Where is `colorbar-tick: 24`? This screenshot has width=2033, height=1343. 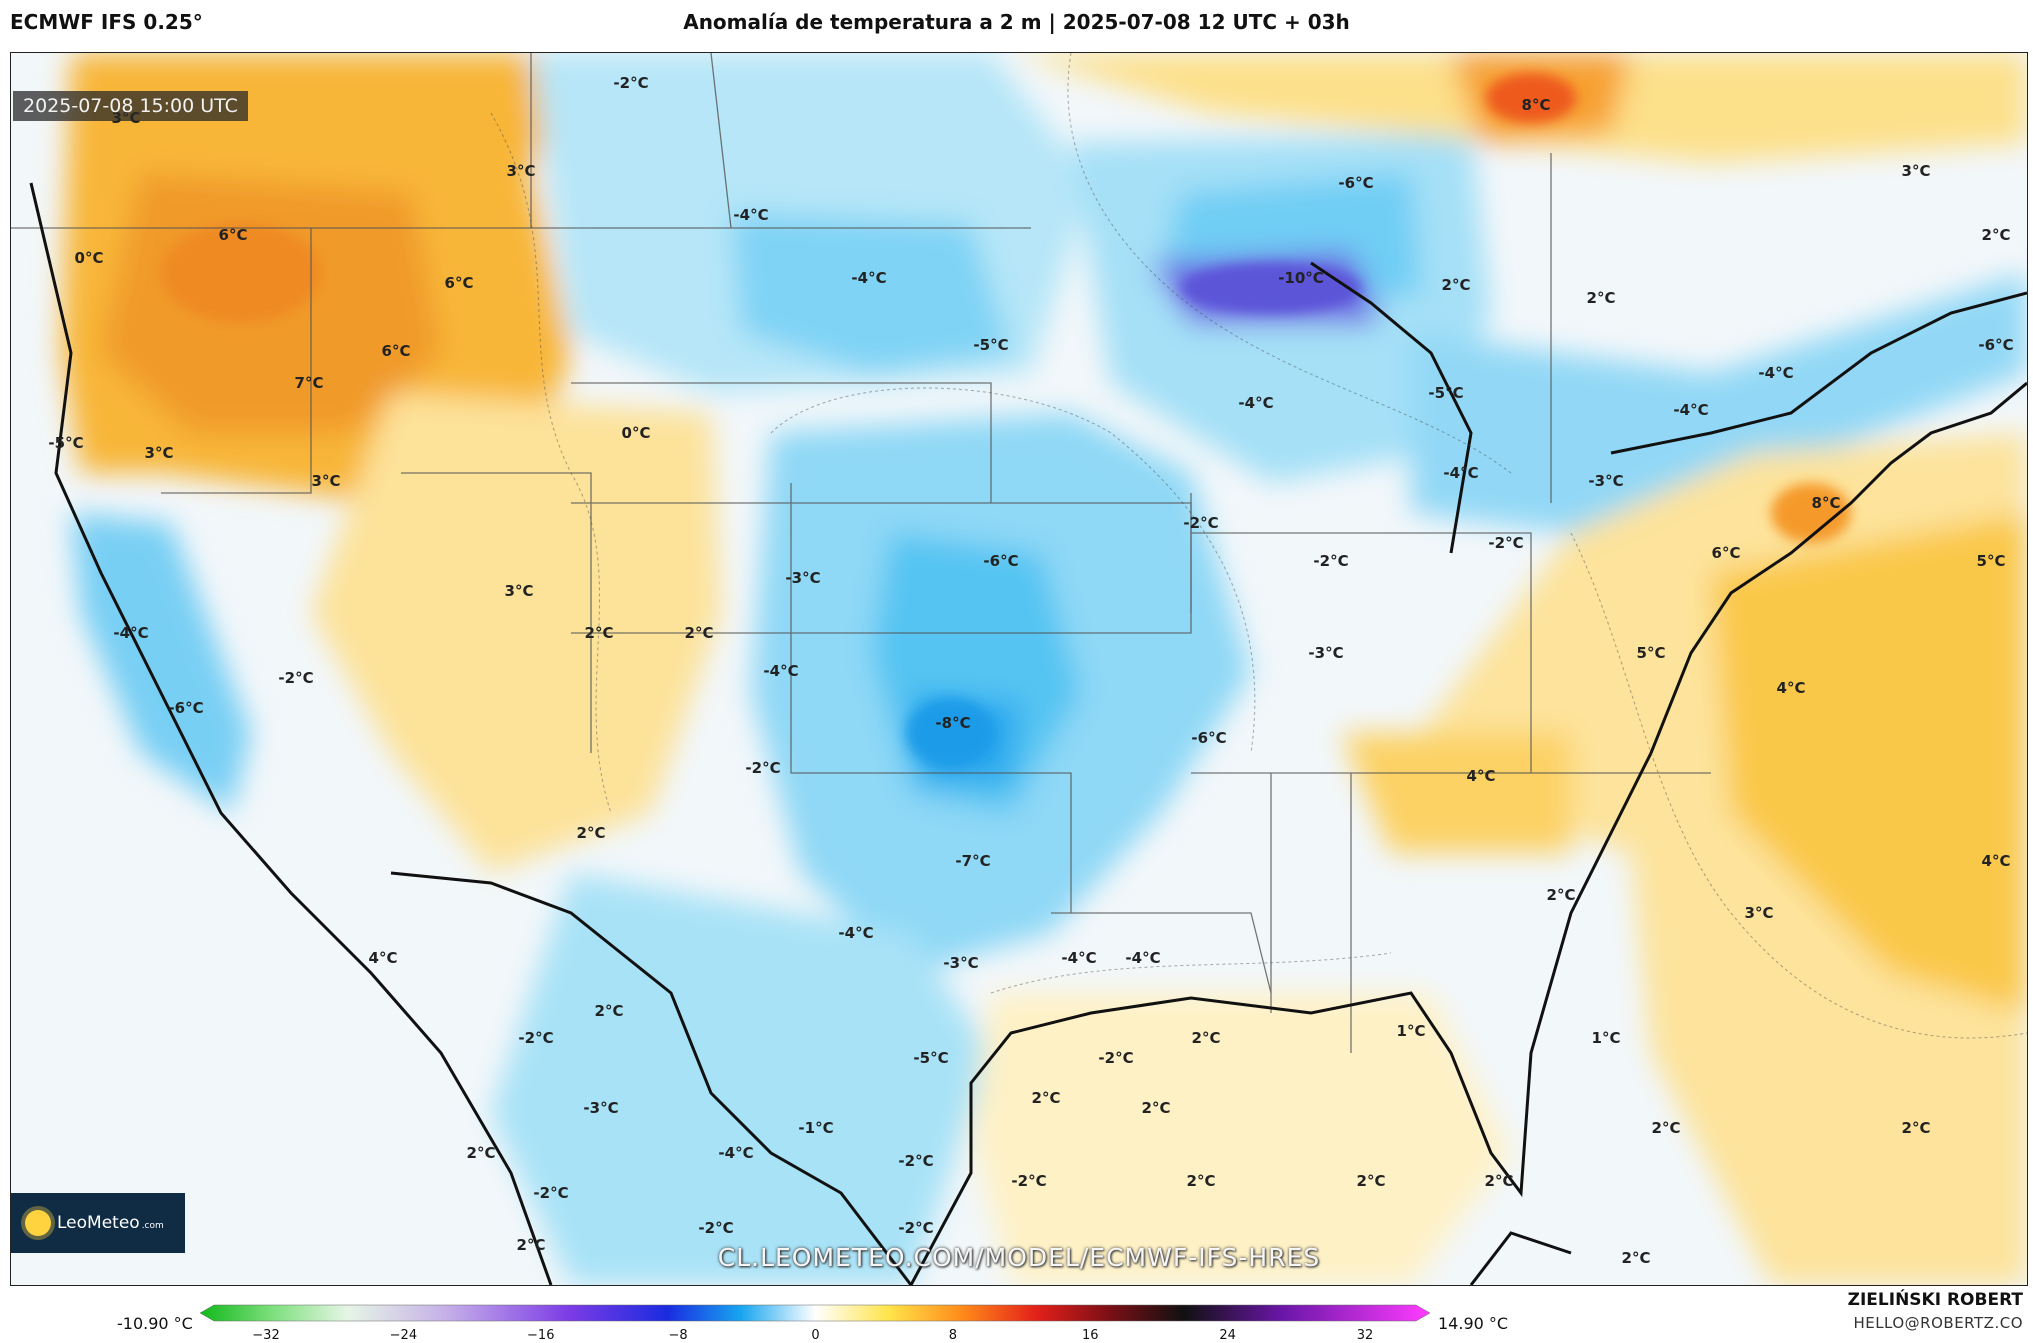 colorbar-tick: 24 is located at coordinates (1227, 1335).